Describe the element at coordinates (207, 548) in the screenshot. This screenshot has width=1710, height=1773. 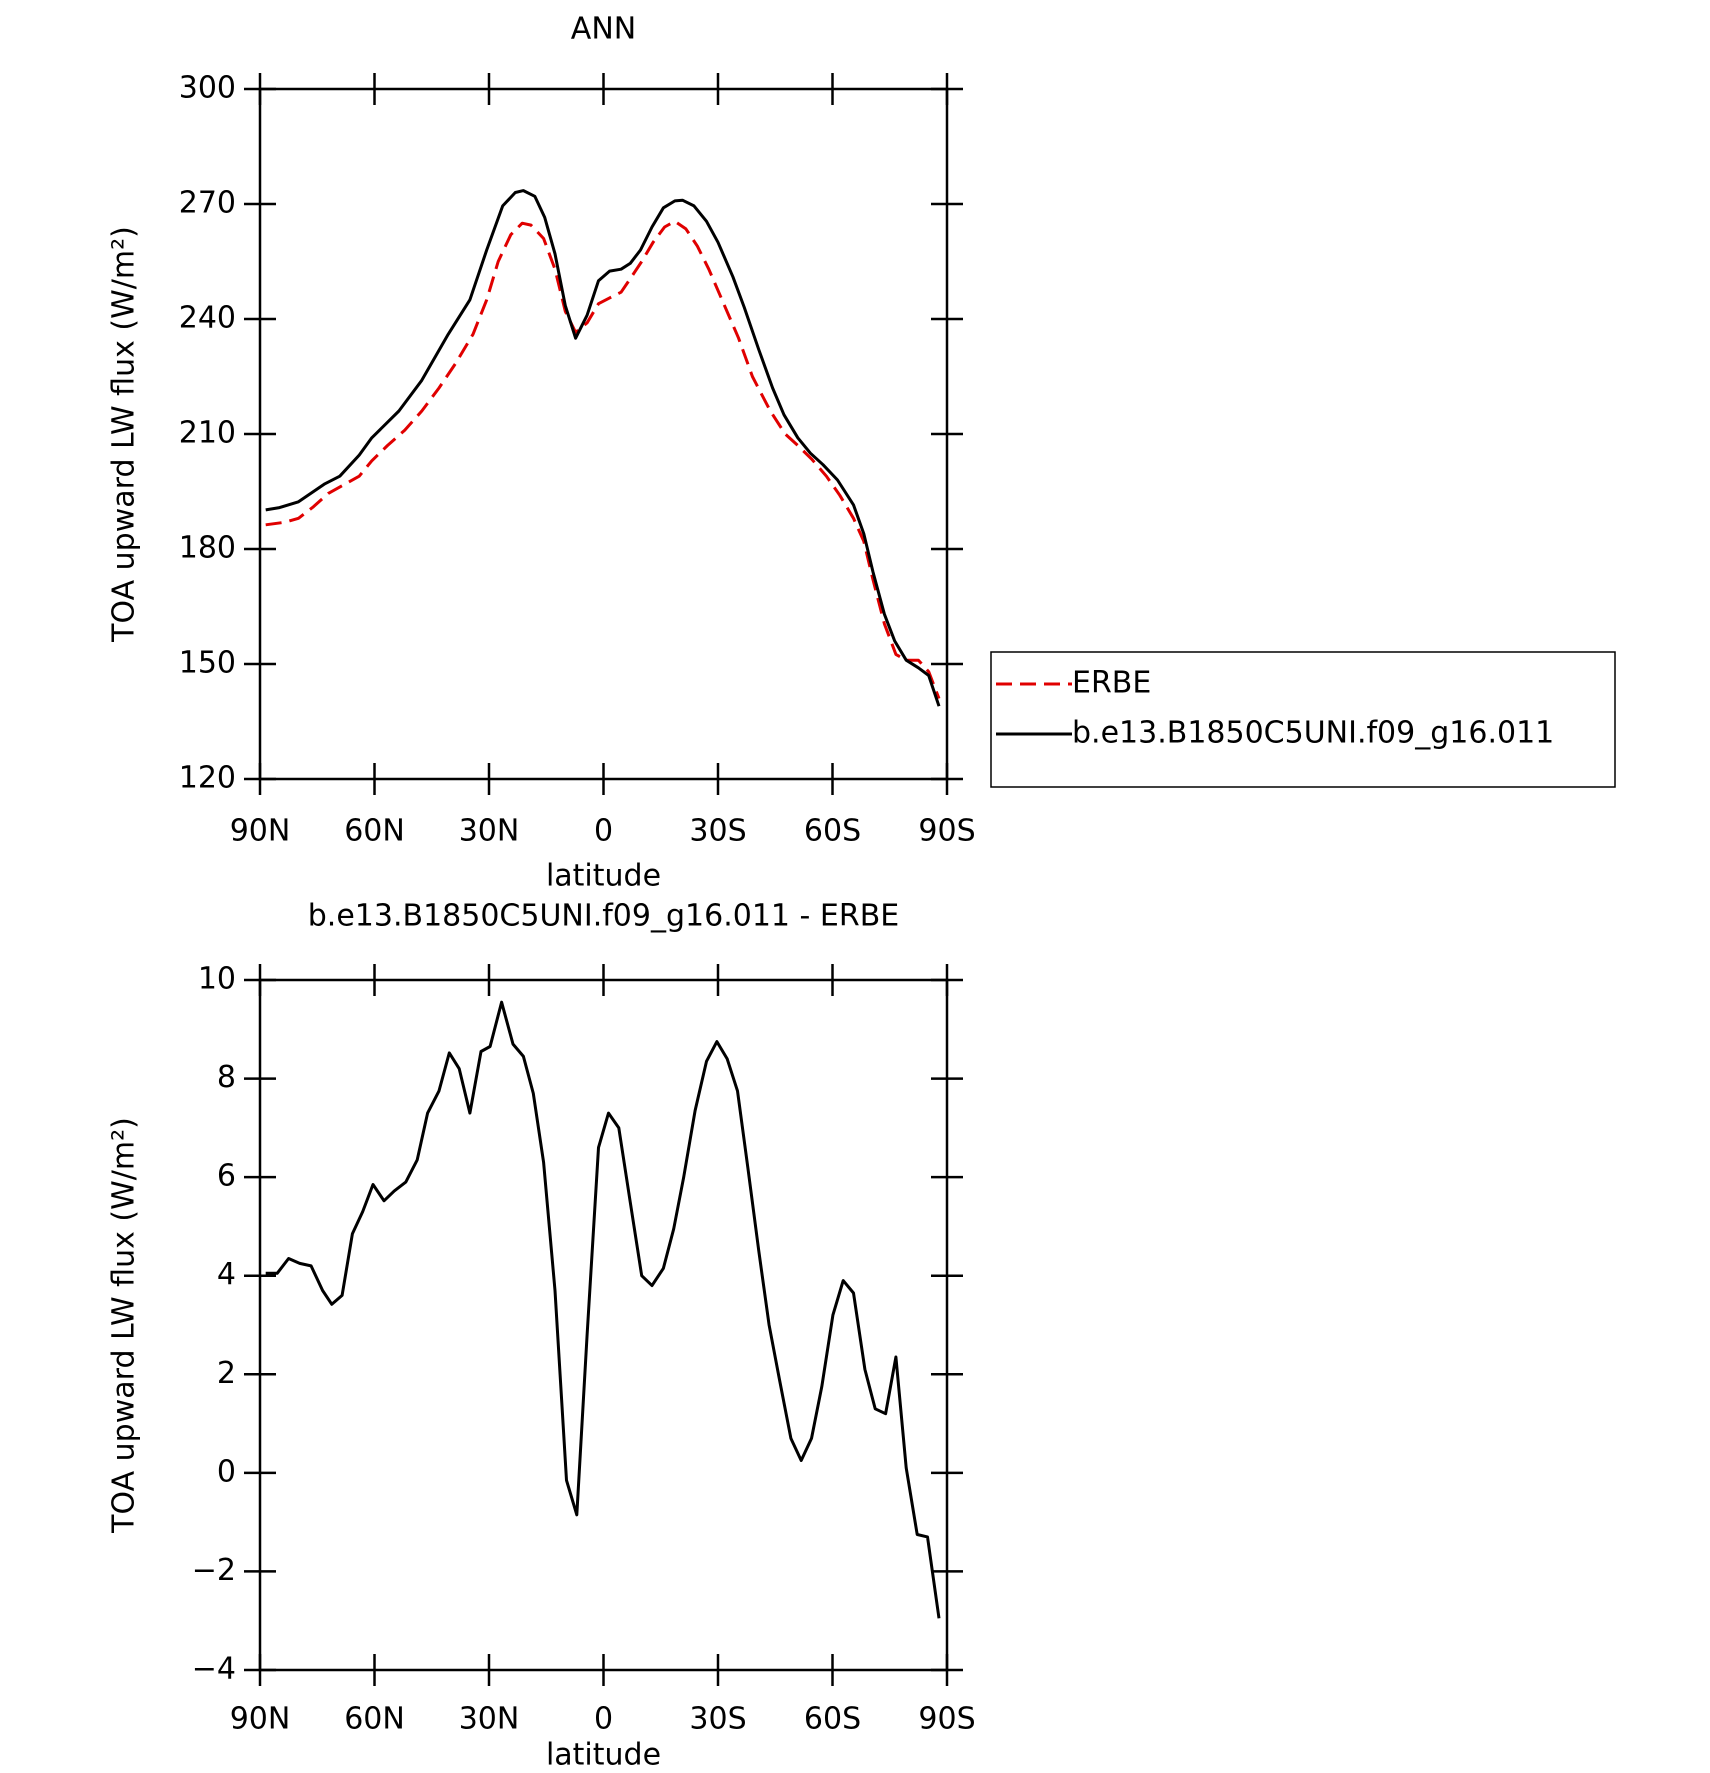
I see `y-tick-label: 180` at that location.